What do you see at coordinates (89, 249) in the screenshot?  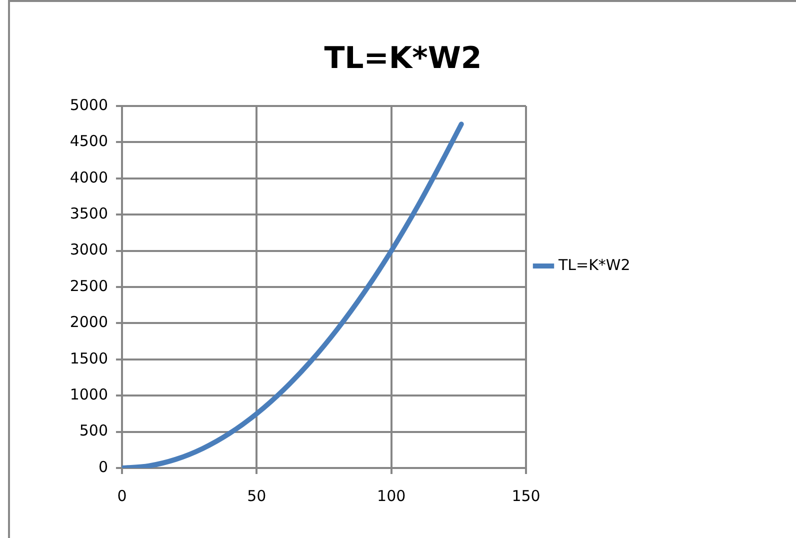 I see `y-tick-label: 3000` at bounding box center [89, 249].